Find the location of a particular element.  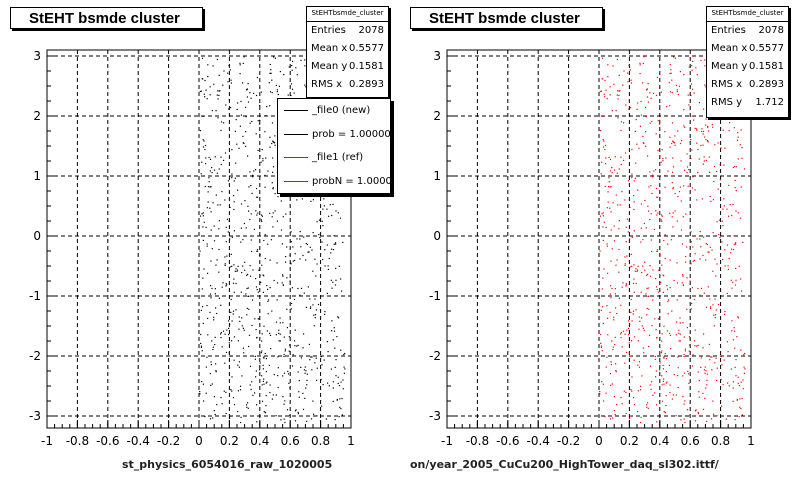

x-tick-label: 1 is located at coordinates (751, 441).